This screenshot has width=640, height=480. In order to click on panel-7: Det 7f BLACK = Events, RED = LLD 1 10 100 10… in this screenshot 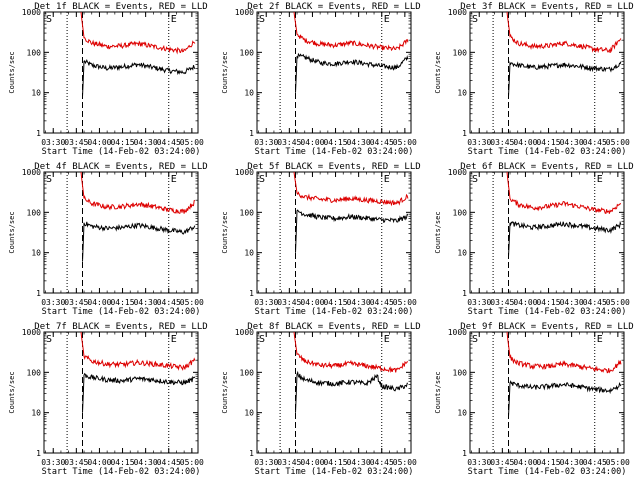, I will do `click(108, 399)`.